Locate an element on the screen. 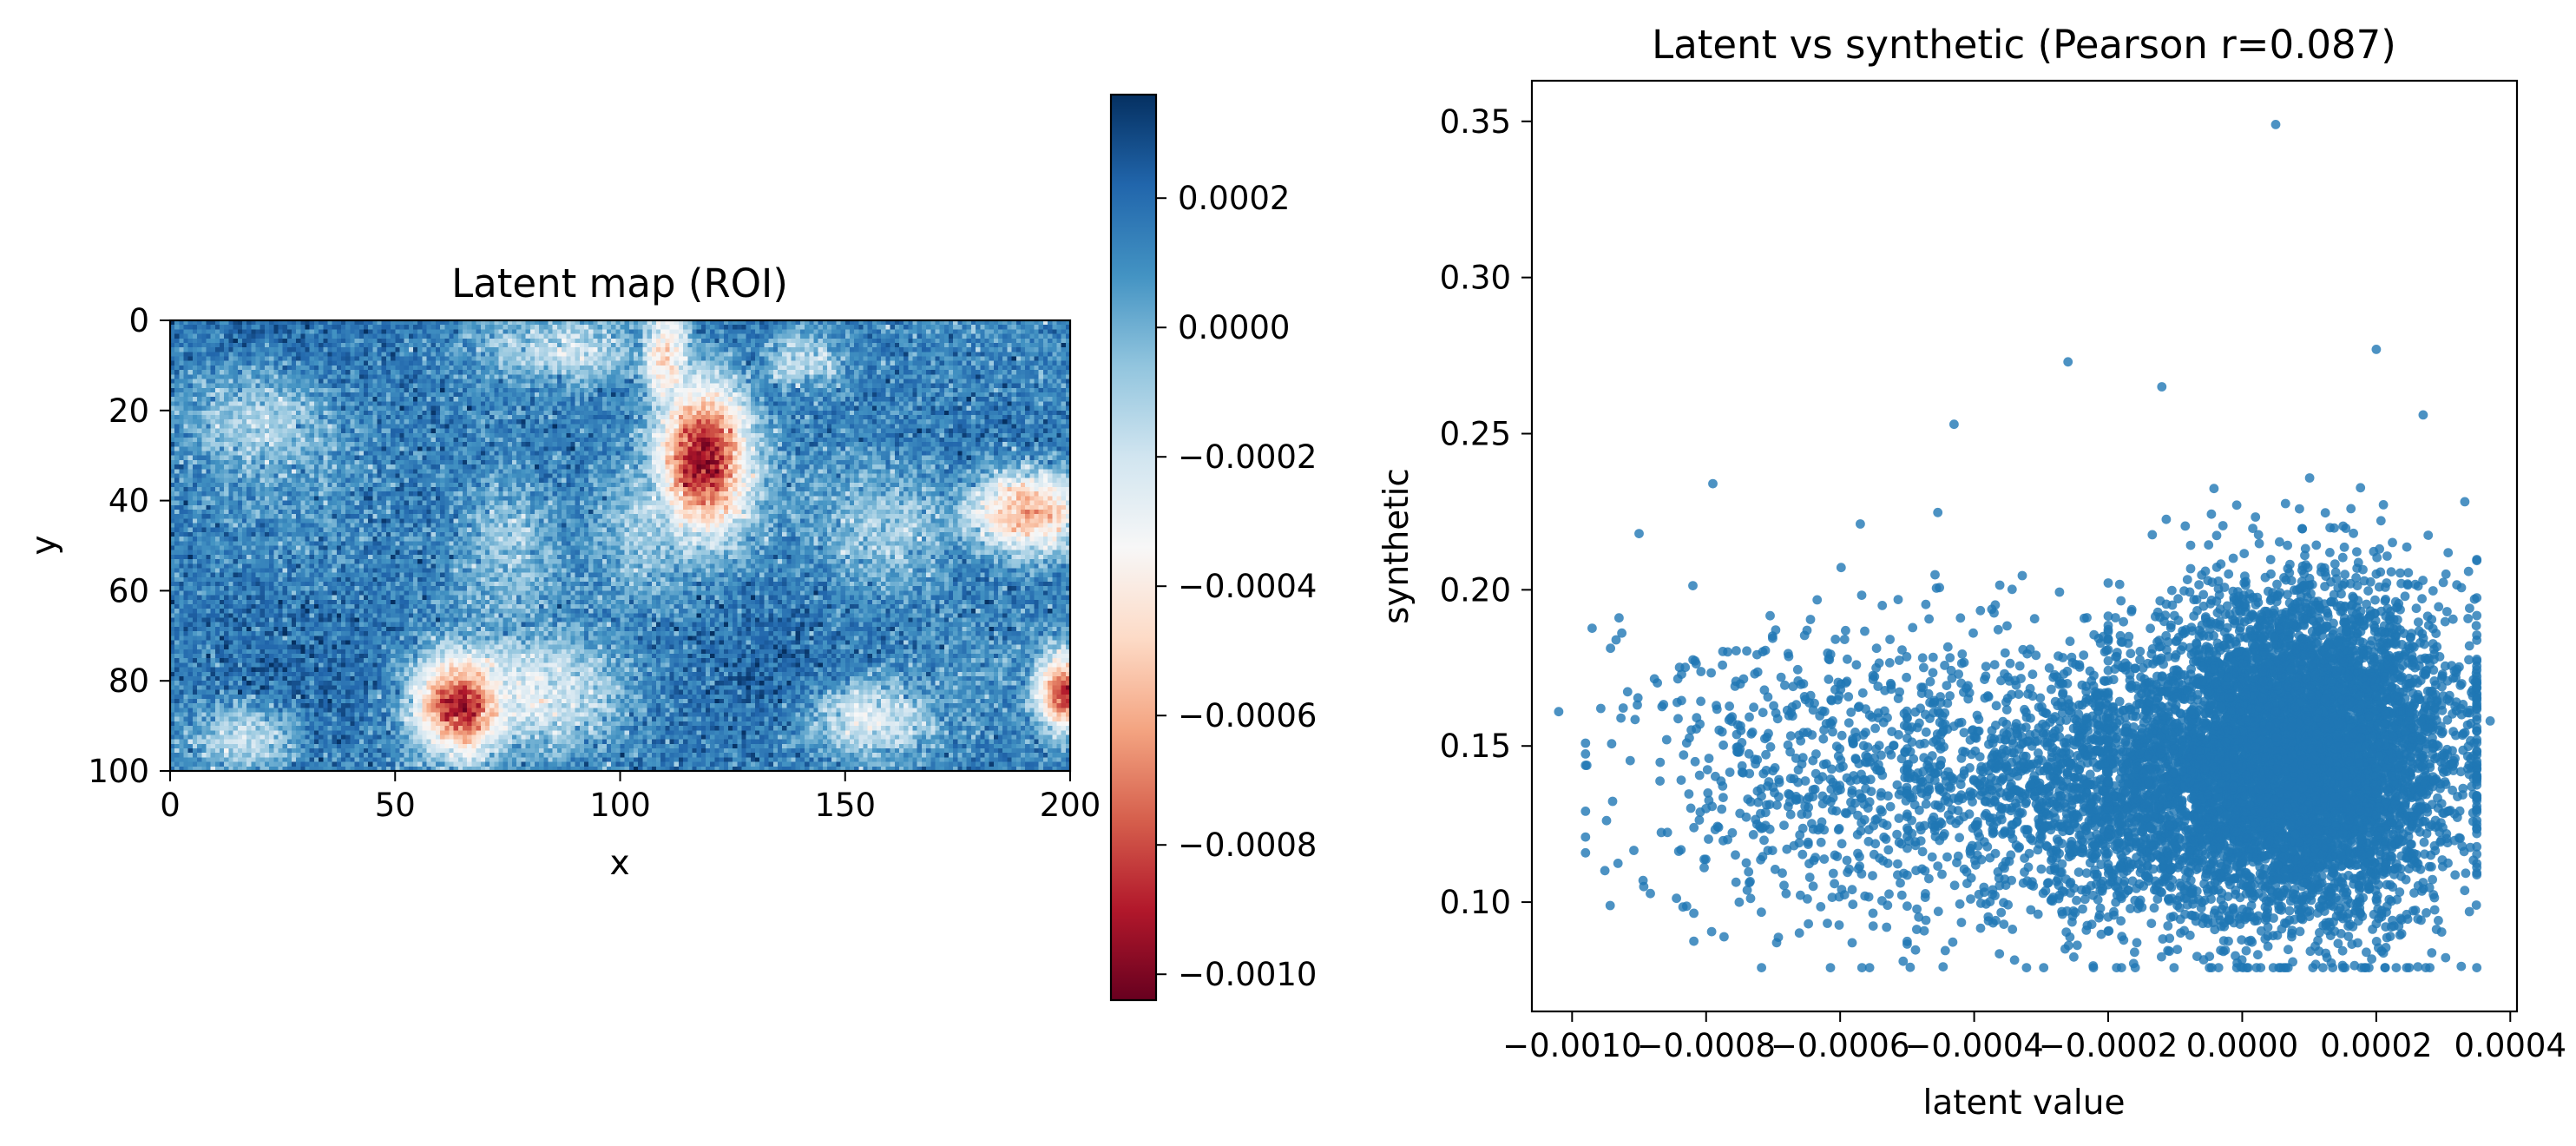 The width and height of the screenshot is (2576, 1146). heatmap-y-tick-label: 80 is located at coordinates (128, 681).